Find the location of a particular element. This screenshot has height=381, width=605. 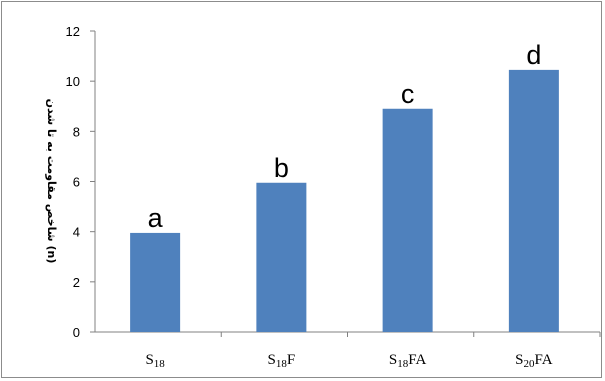

y-tick-label: 12 is located at coordinates (73, 31).